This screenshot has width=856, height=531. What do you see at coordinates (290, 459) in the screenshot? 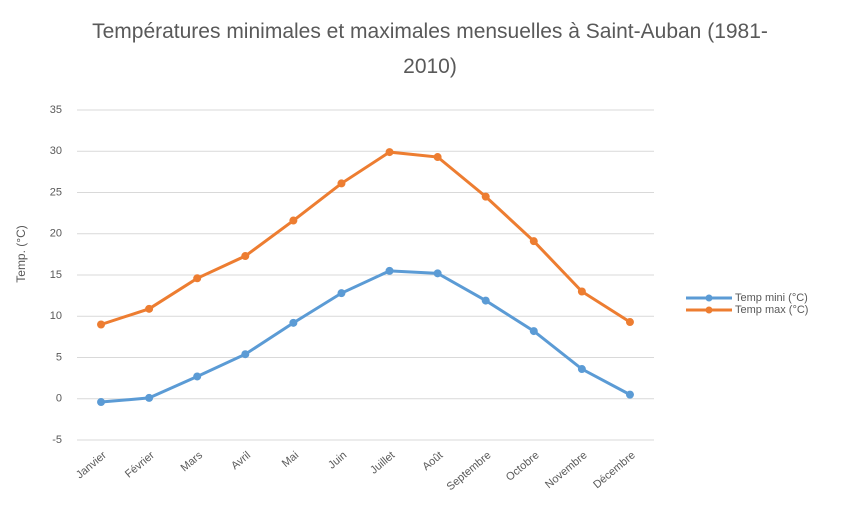
I see `x-tick-label: Mai` at bounding box center [290, 459].